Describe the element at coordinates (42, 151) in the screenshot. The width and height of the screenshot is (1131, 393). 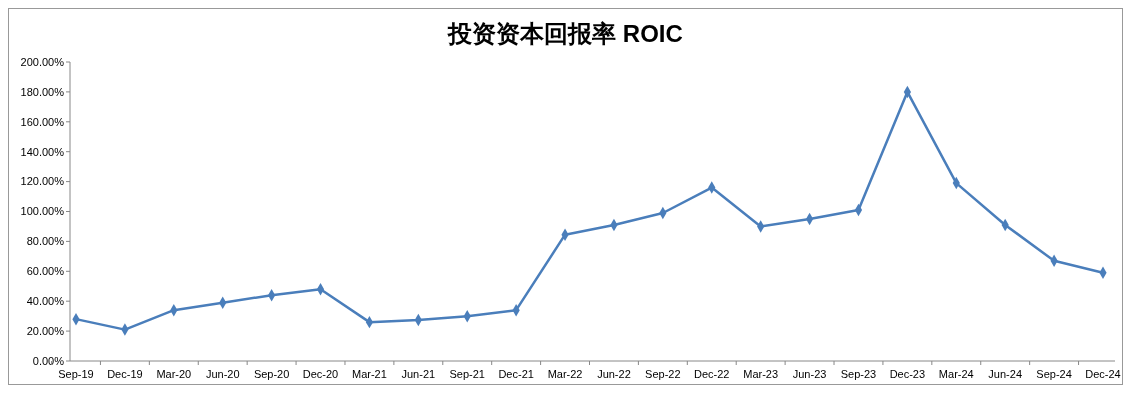
I see `y-tick-label: 140.00%` at that location.